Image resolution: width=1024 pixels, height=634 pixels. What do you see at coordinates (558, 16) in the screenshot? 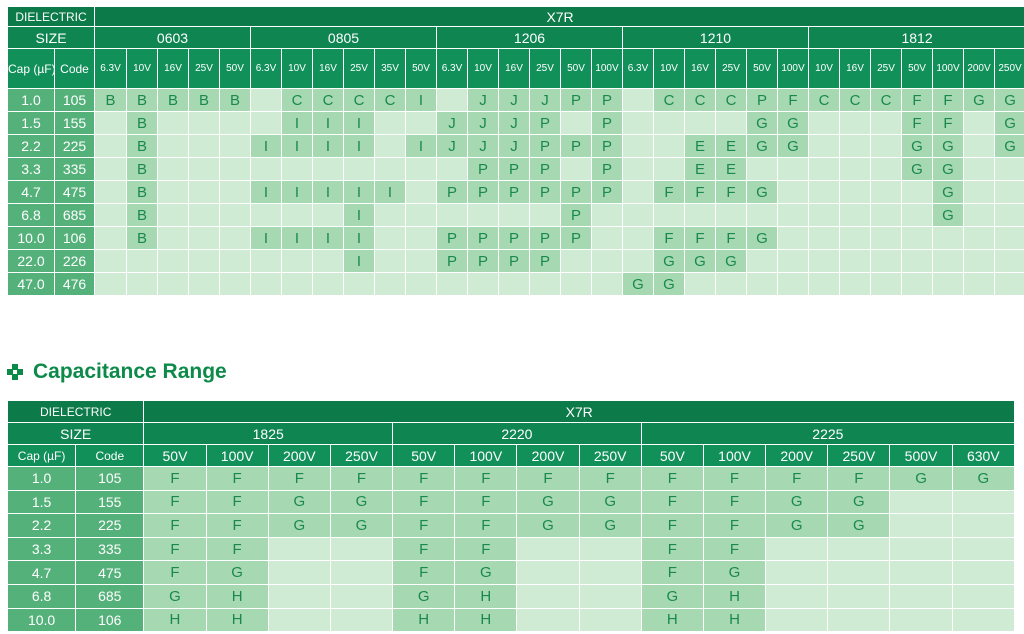
I see `dielectric-value: X7R` at bounding box center [558, 16].